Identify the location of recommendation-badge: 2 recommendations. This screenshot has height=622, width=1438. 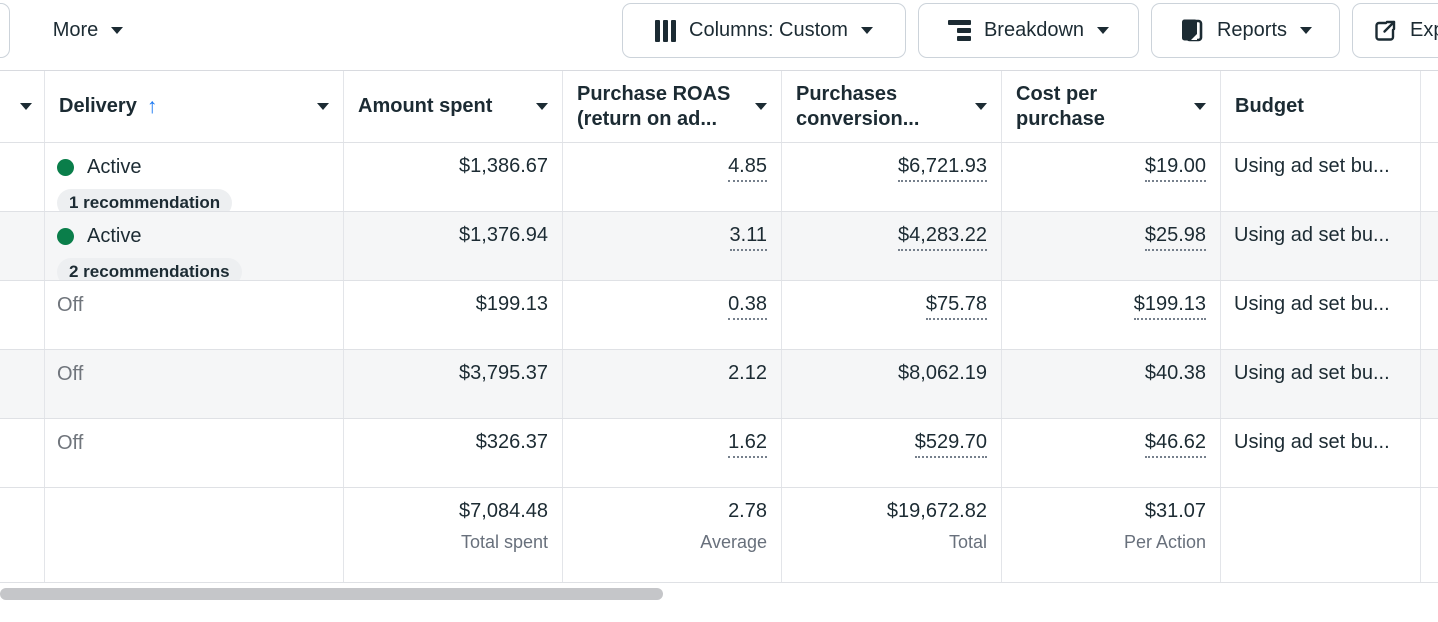
(149, 269).